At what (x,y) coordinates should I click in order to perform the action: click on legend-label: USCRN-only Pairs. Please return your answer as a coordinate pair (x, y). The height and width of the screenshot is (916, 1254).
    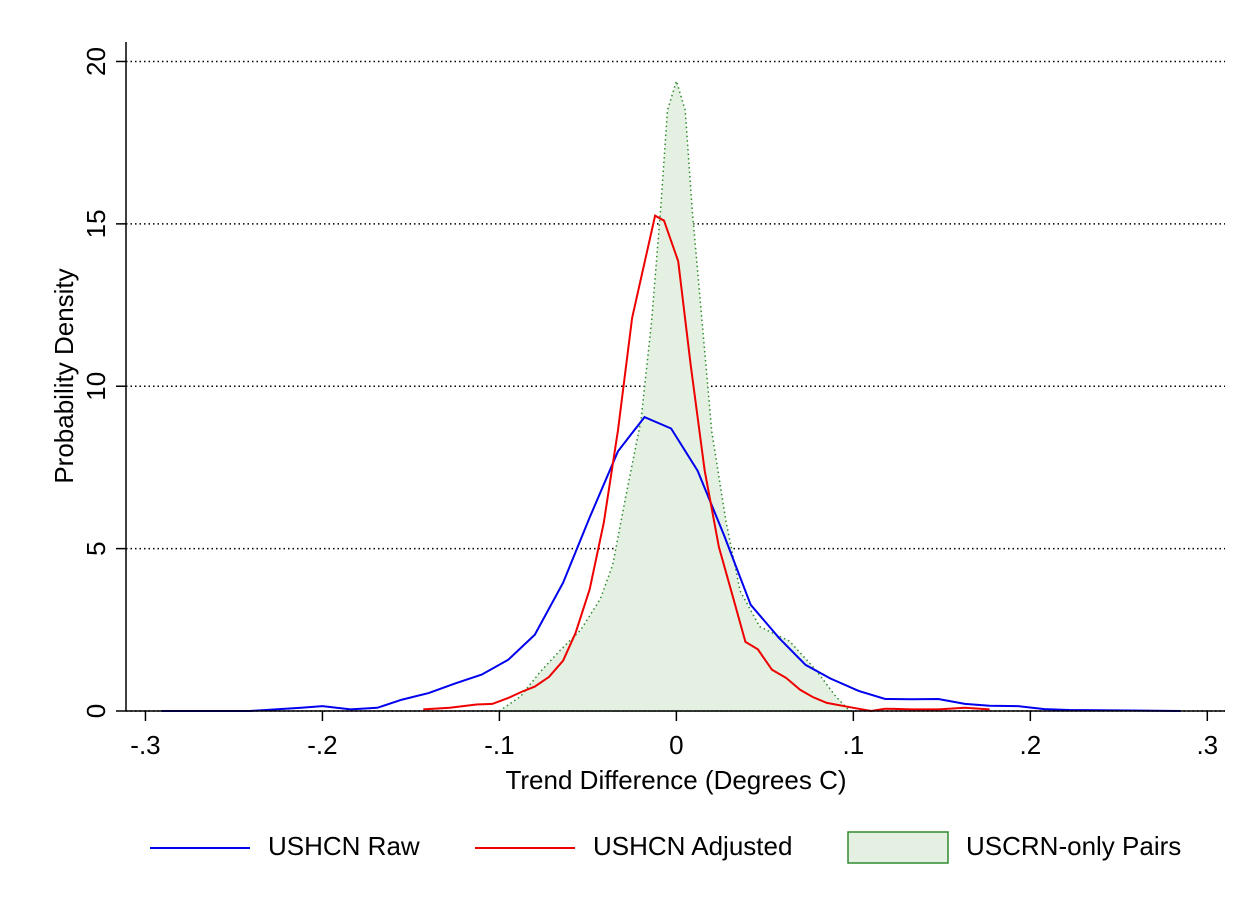
    Looking at the image, I should click on (1073, 846).